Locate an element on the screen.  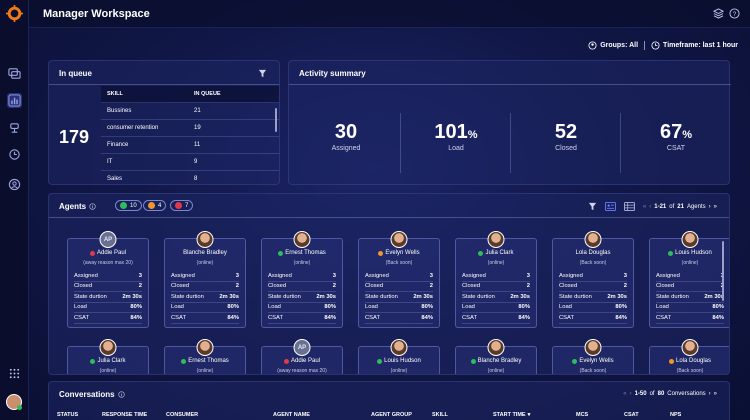
online-count-badge: 10 is located at coordinates (128, 205).